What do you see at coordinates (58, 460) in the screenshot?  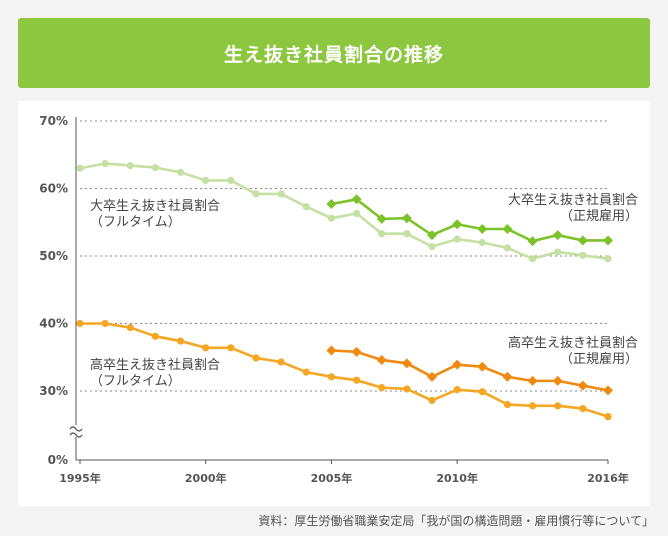 I see `y-tick-label: 0%` at bounding box center [58, 460].